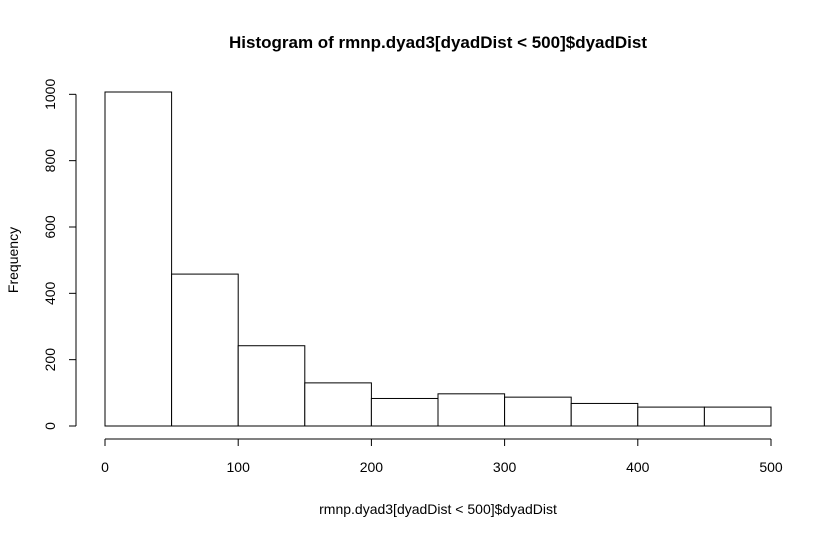 The width and height of the screenshot is (838, 543). Describe the element at coordinates (50, 426) in the screenshot. I see `y-tick-label: 0` at that location.